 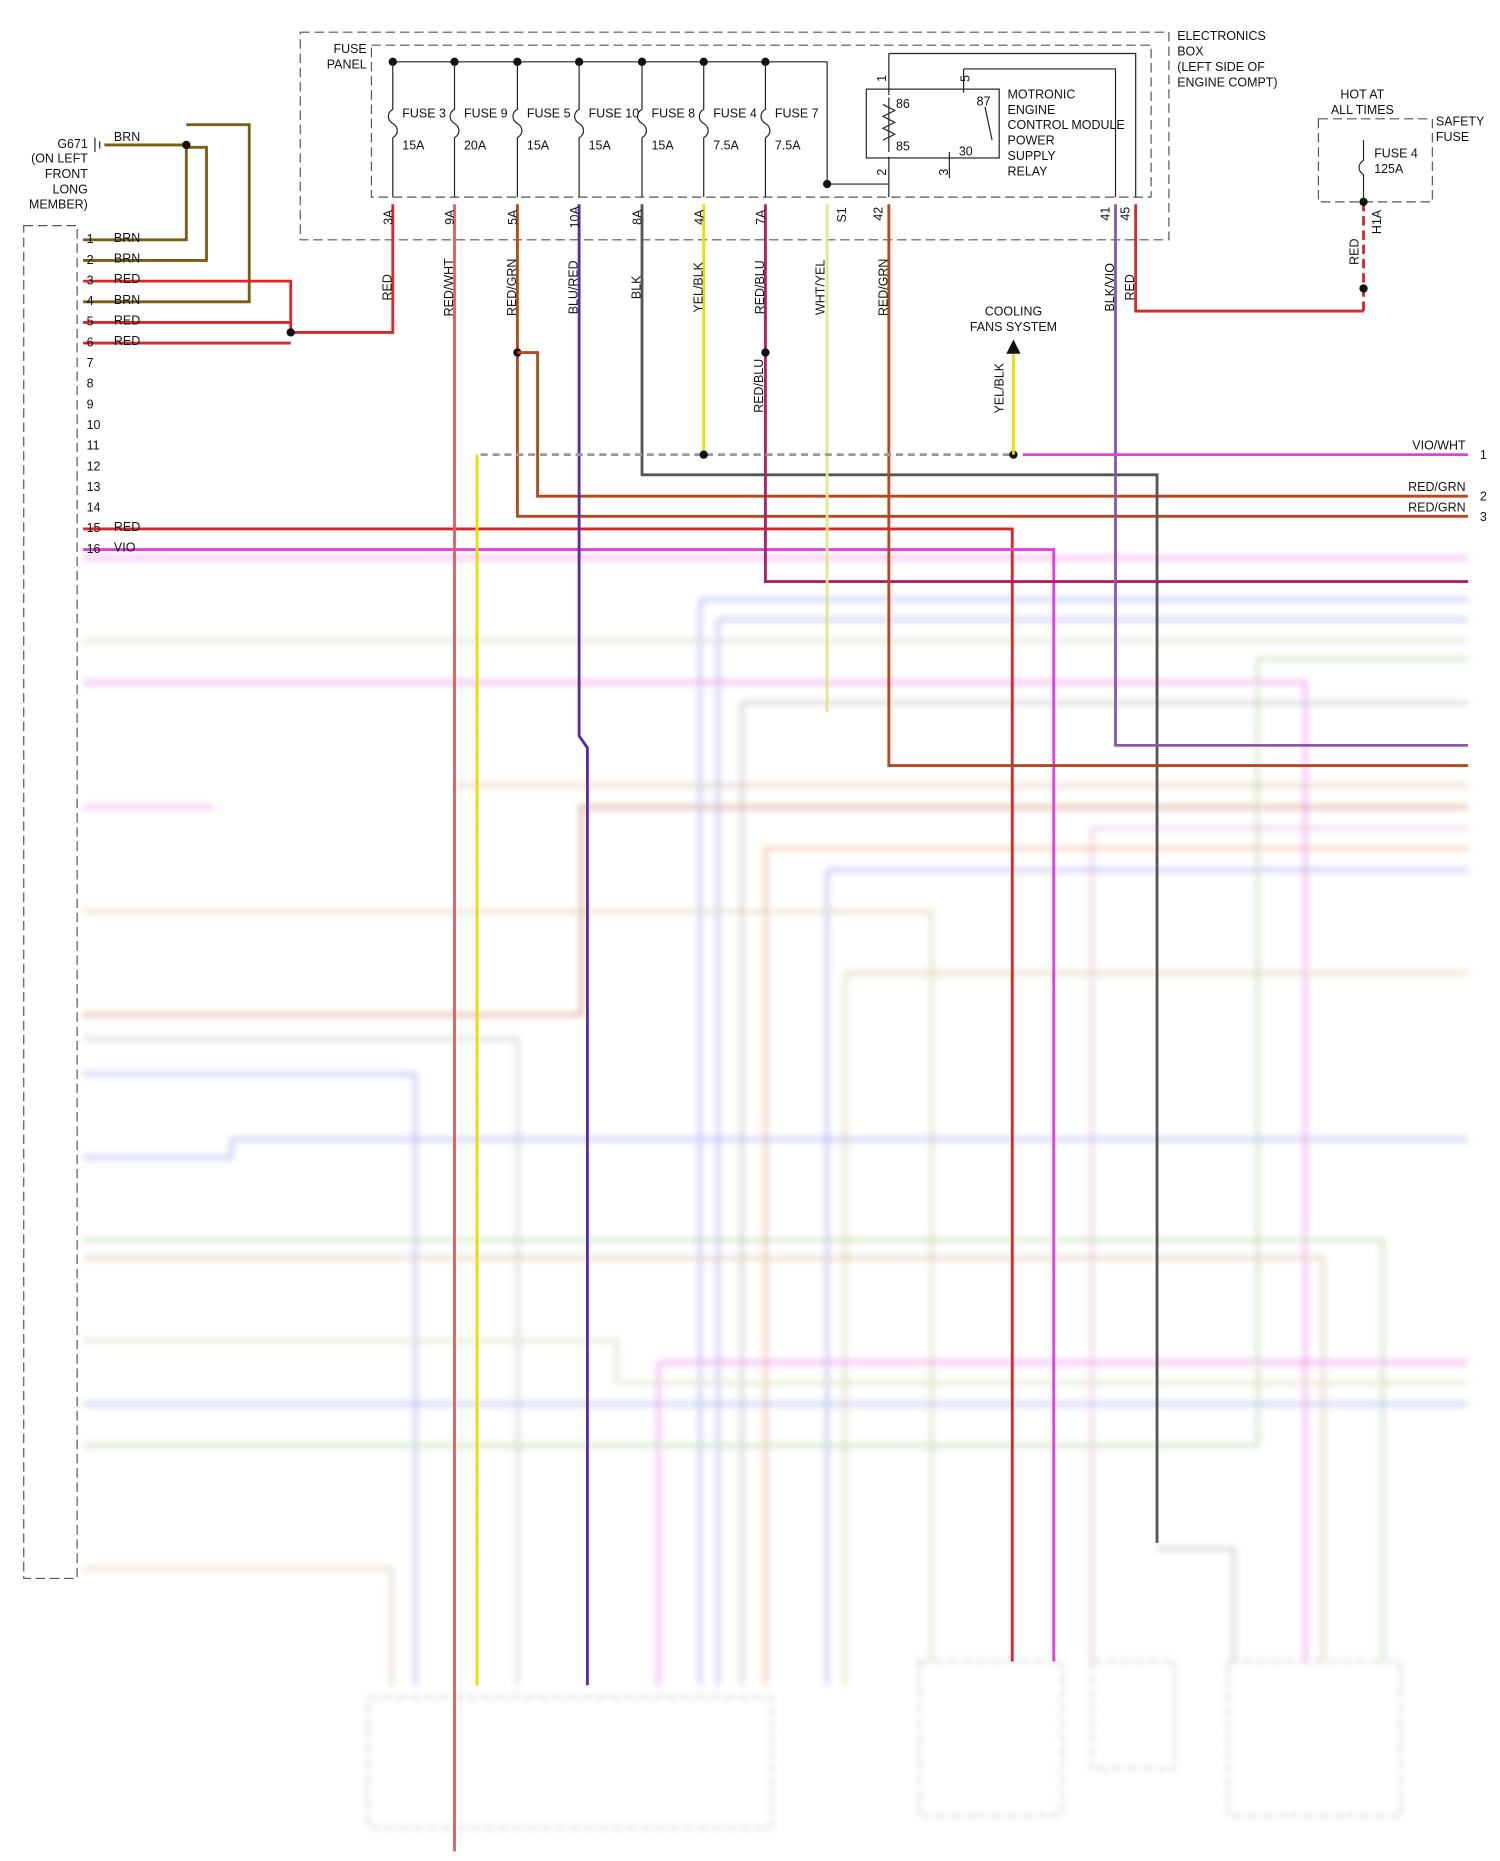 What do you see at coordinates (1013, 327) in the screenshot?
I see `cooling-fans-label: FANS SYSTEM` at bounding box center [1013, 327].